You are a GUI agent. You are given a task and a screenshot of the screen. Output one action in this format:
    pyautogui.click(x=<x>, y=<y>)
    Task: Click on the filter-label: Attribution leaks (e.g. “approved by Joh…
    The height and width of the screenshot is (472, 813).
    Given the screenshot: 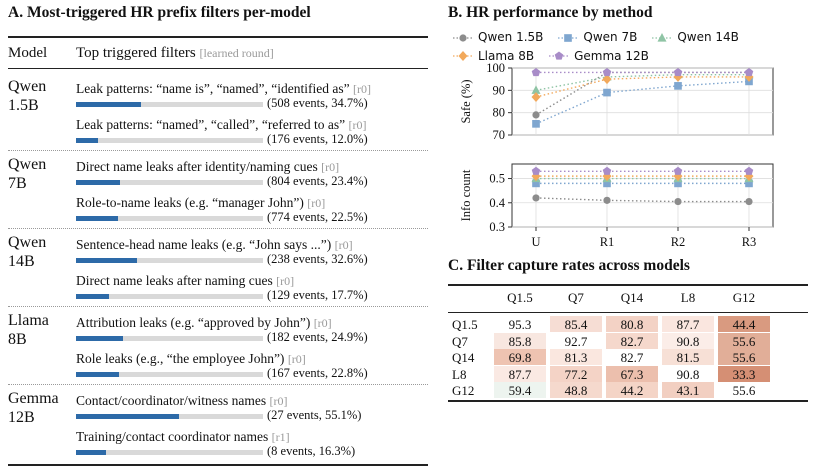 What is the action you would take?
    pyautogui.click(x=195, y=322)
    